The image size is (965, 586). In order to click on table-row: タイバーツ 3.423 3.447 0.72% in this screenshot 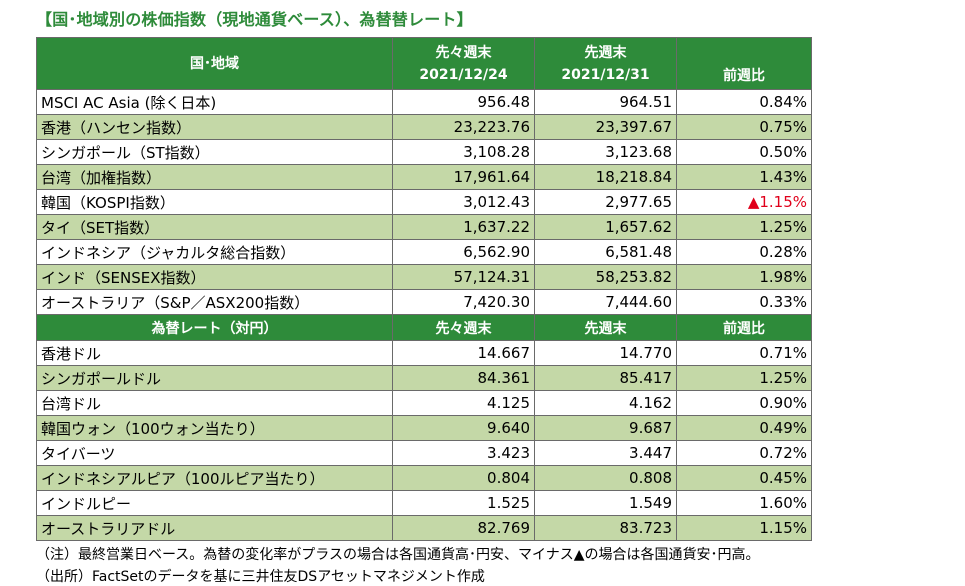, I will do `click(424, 453)`.